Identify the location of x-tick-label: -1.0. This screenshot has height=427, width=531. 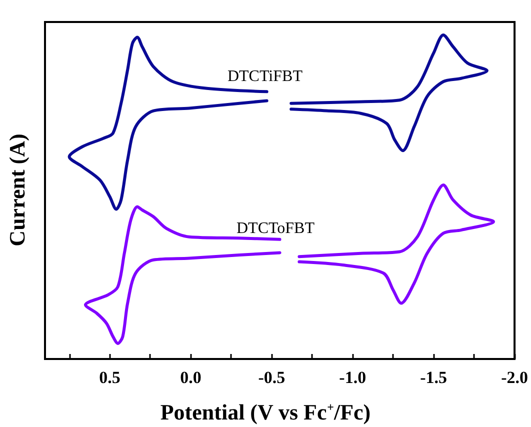
(352, 377).